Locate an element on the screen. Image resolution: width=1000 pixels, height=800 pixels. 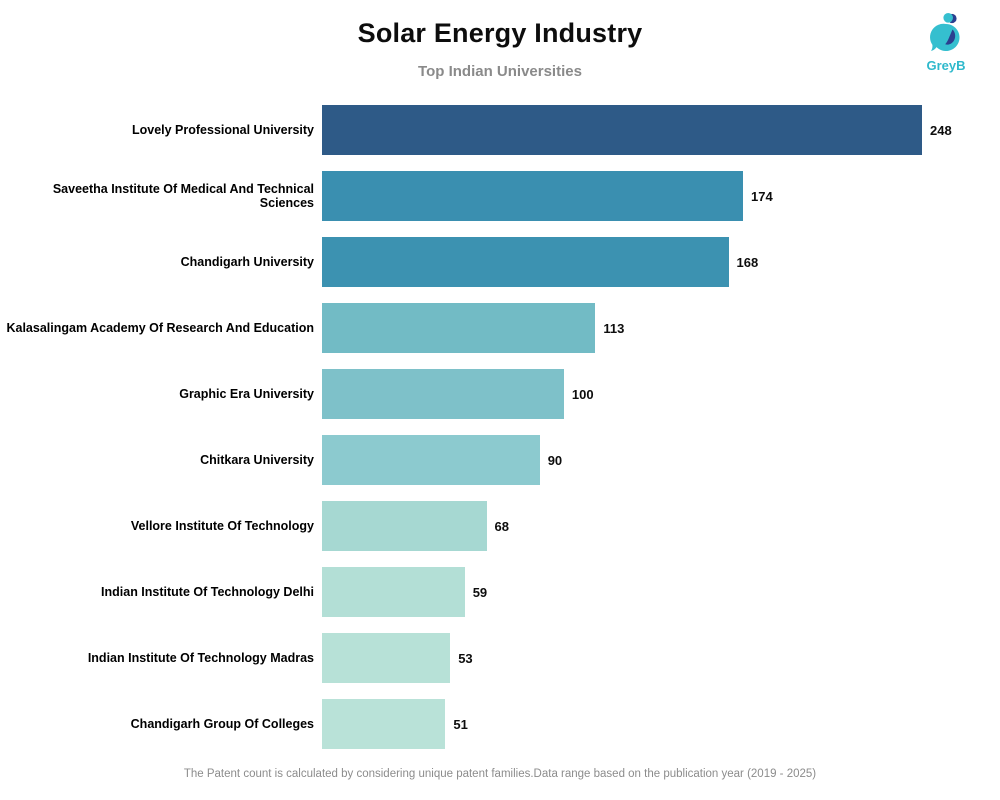
category-label: Graphic Era University is located at coordinates (246, 393).